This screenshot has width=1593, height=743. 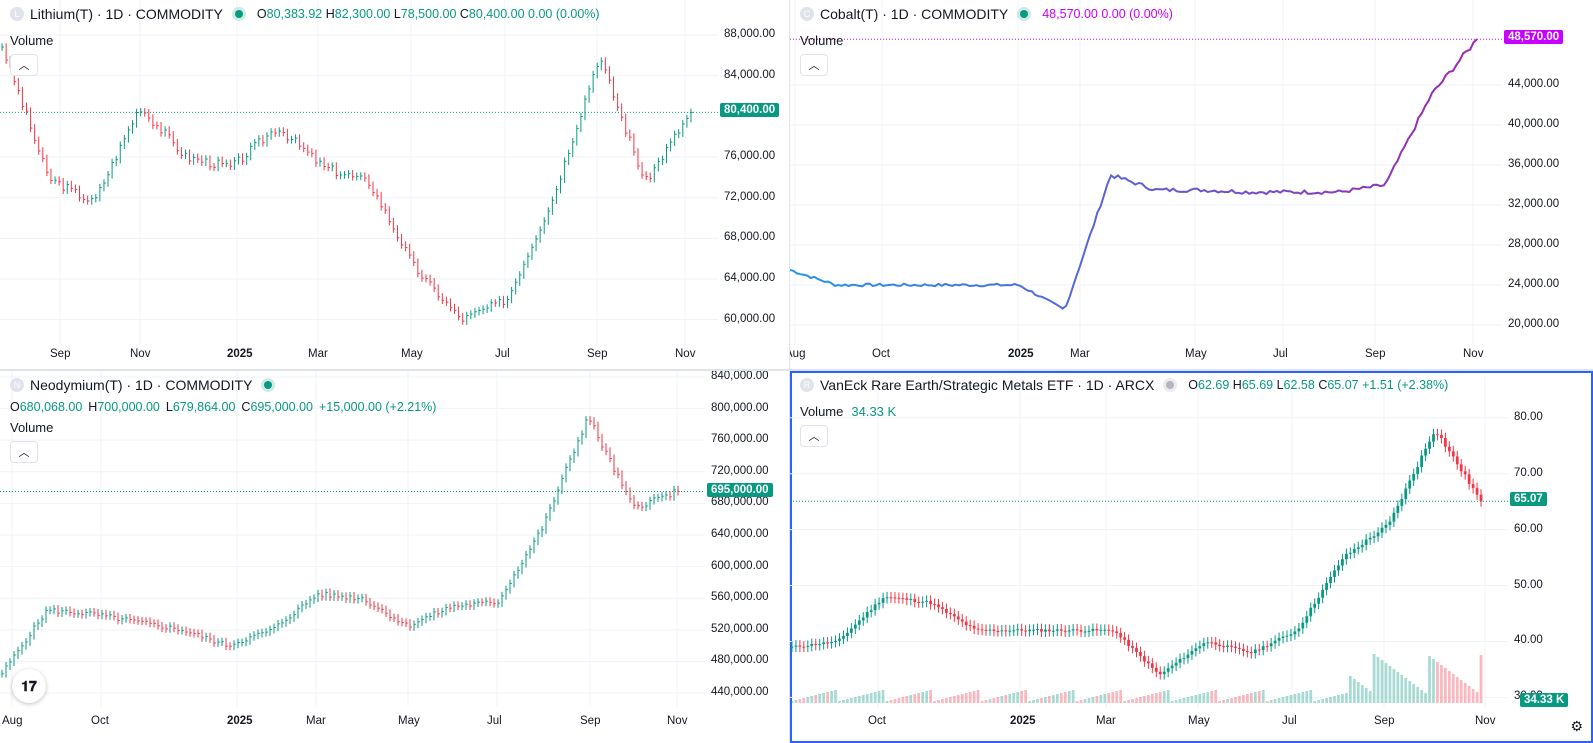 I want to click on time-tick-label: Mar, so click(x=318, y=354).